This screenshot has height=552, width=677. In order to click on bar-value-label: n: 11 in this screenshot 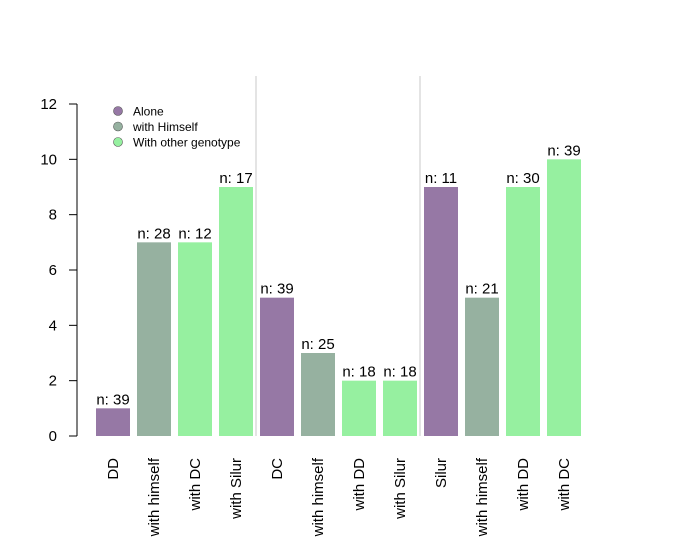, I will do `click(441, 178)`.